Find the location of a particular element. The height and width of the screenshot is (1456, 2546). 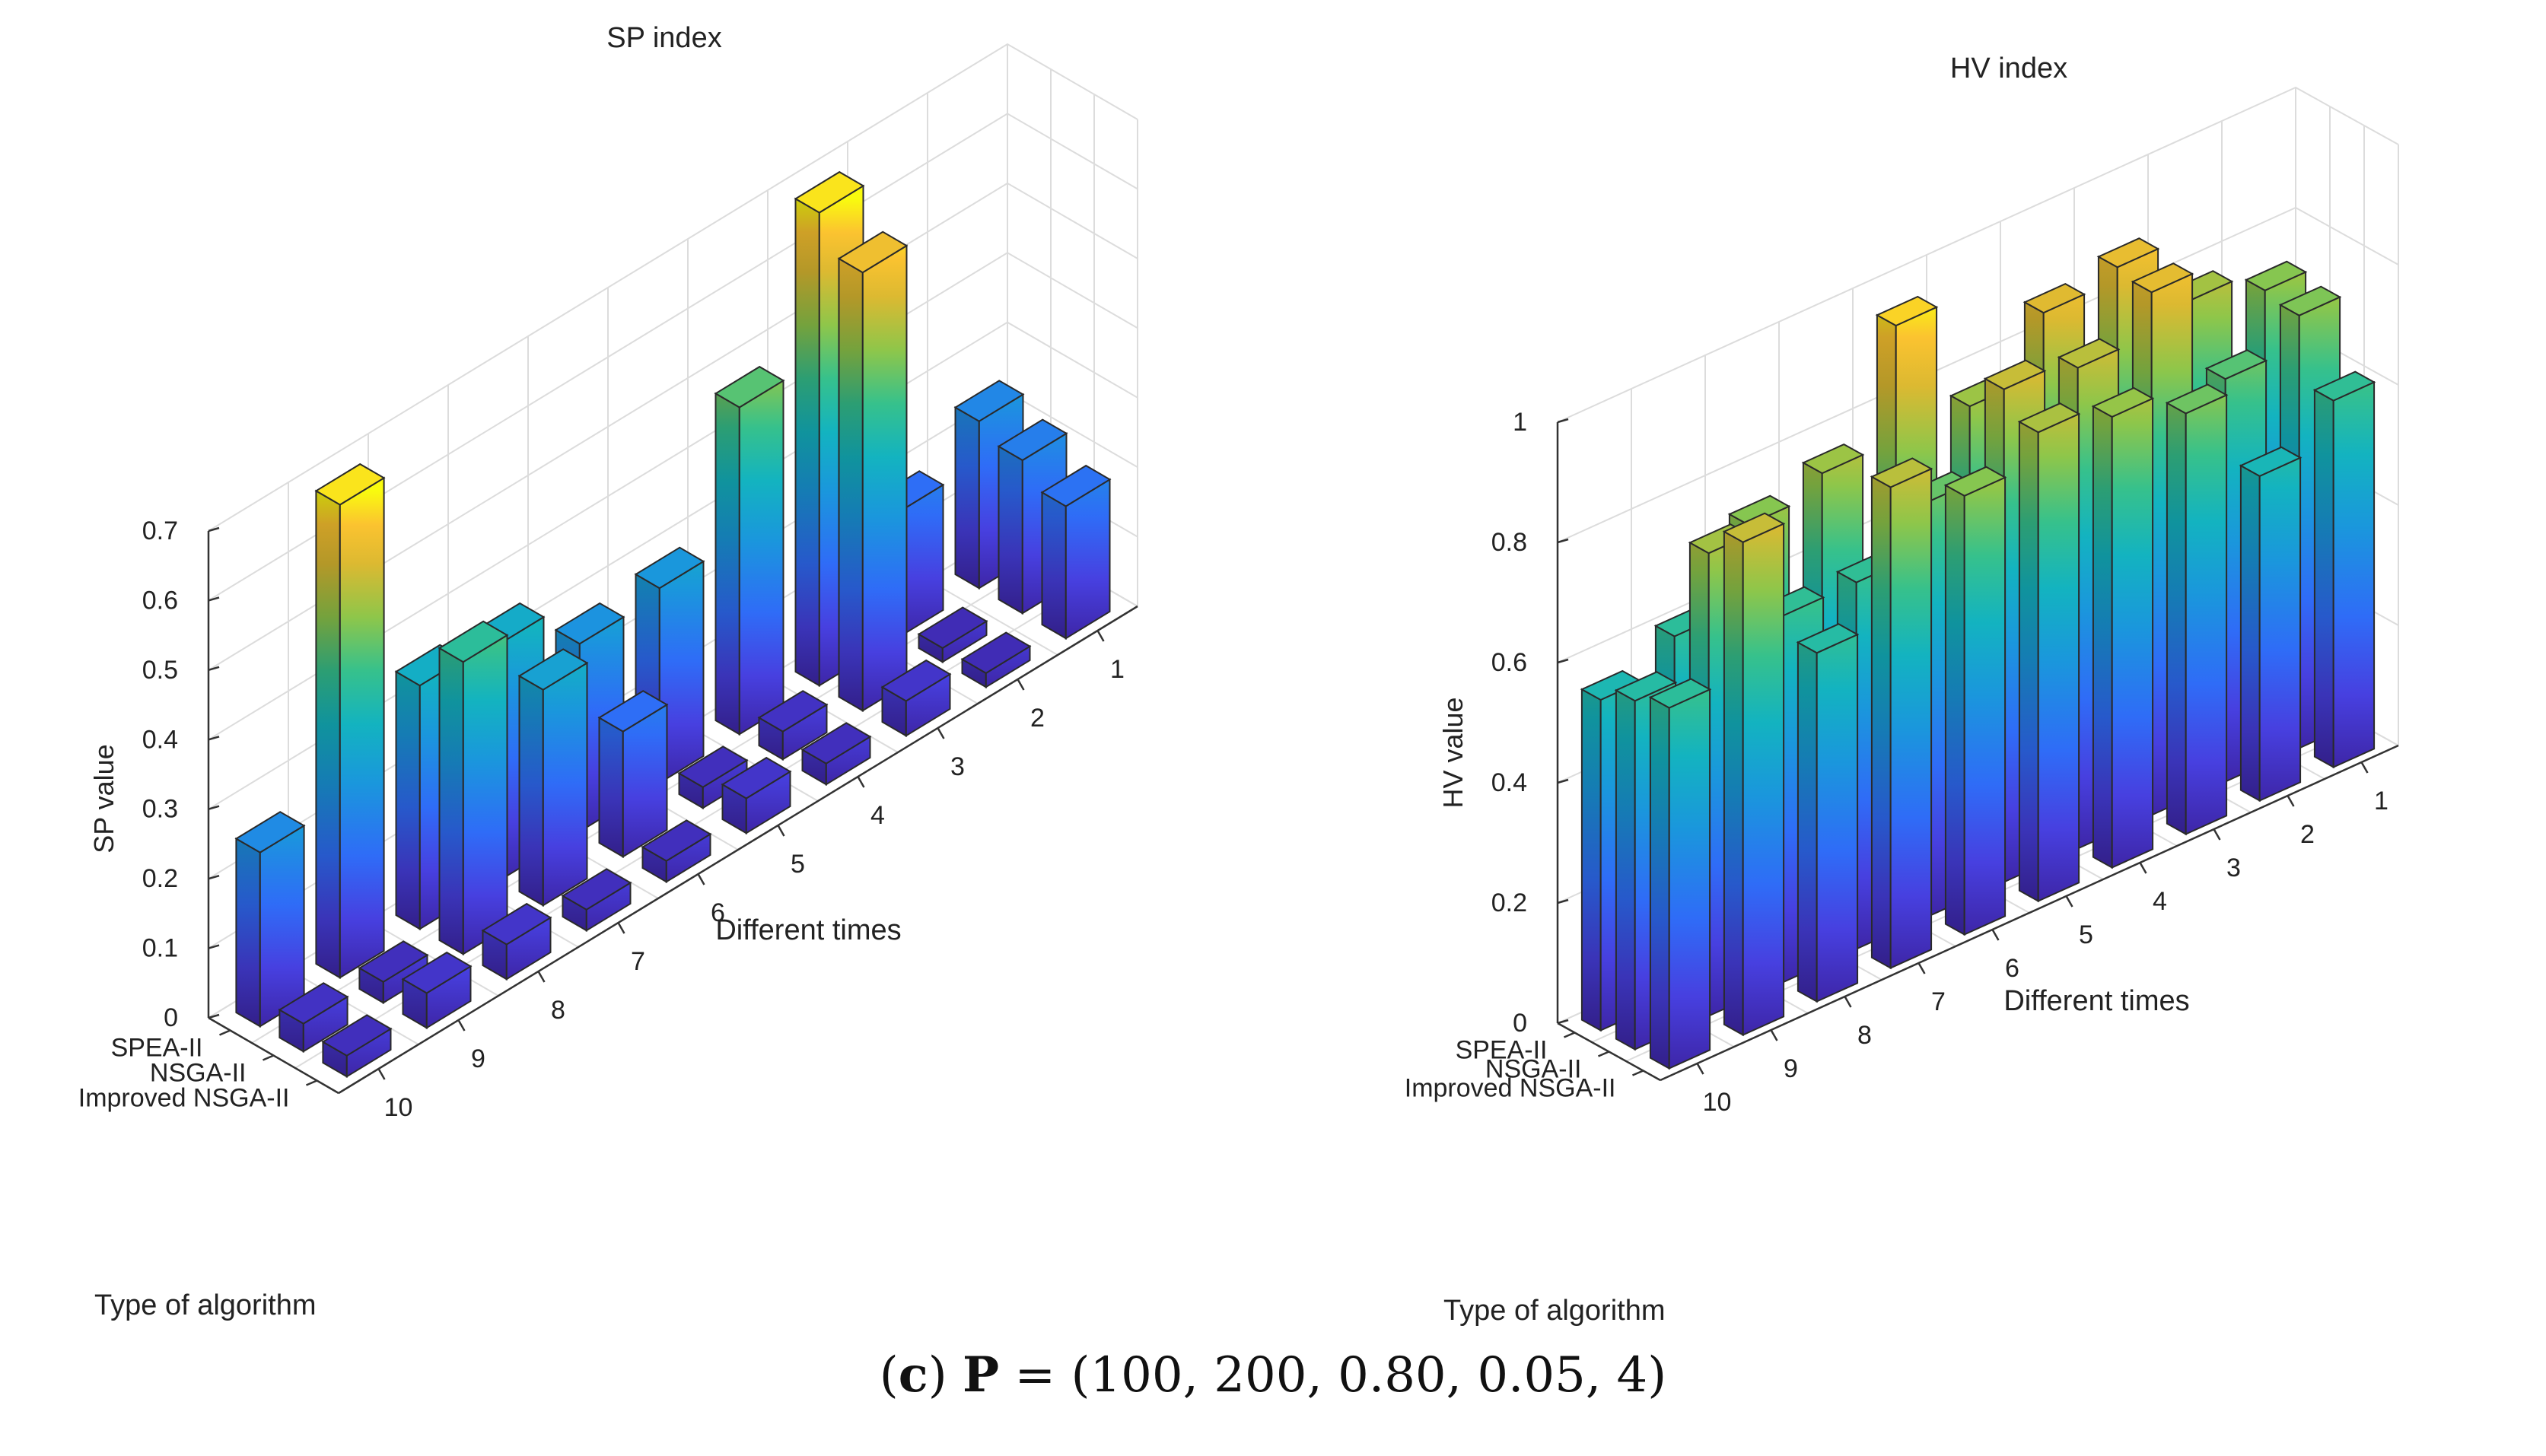

x-tick-label: 9 is located at coordinates (1791, 1068).